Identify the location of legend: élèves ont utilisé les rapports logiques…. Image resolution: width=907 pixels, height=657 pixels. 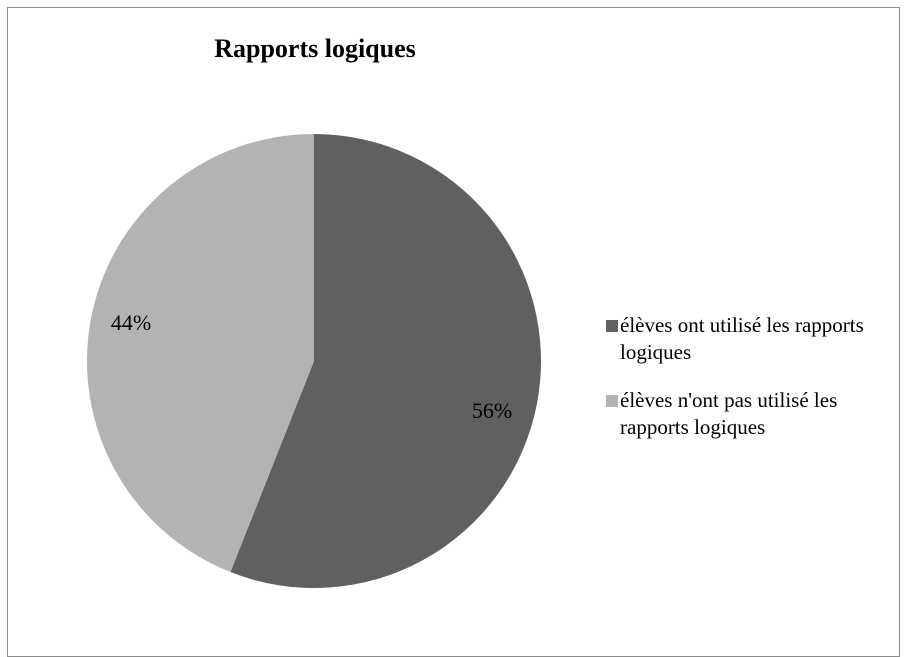
(750, 387).